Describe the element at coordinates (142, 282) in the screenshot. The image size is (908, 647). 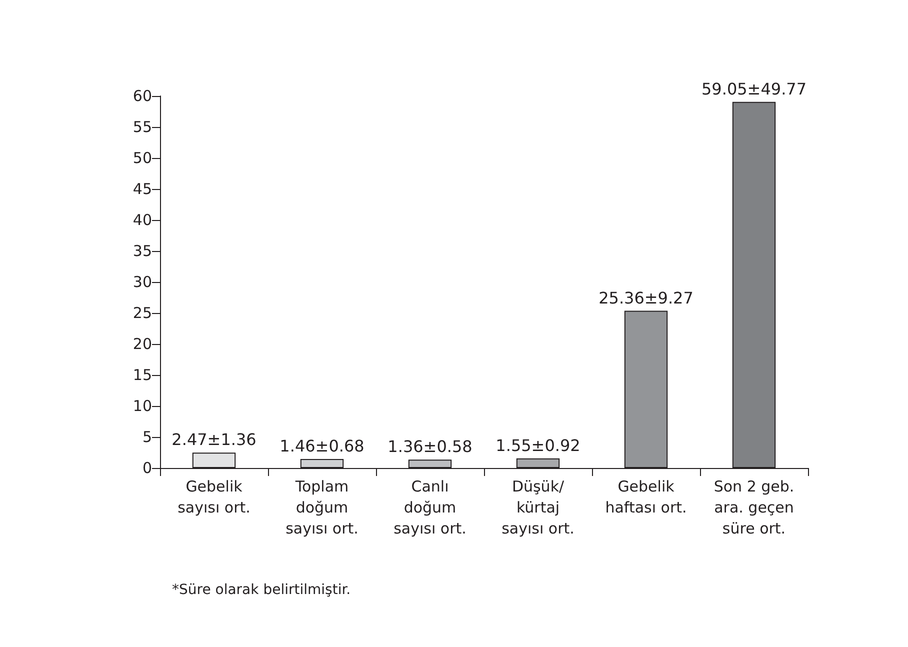
I see `y-tick-label: 30` at that location.